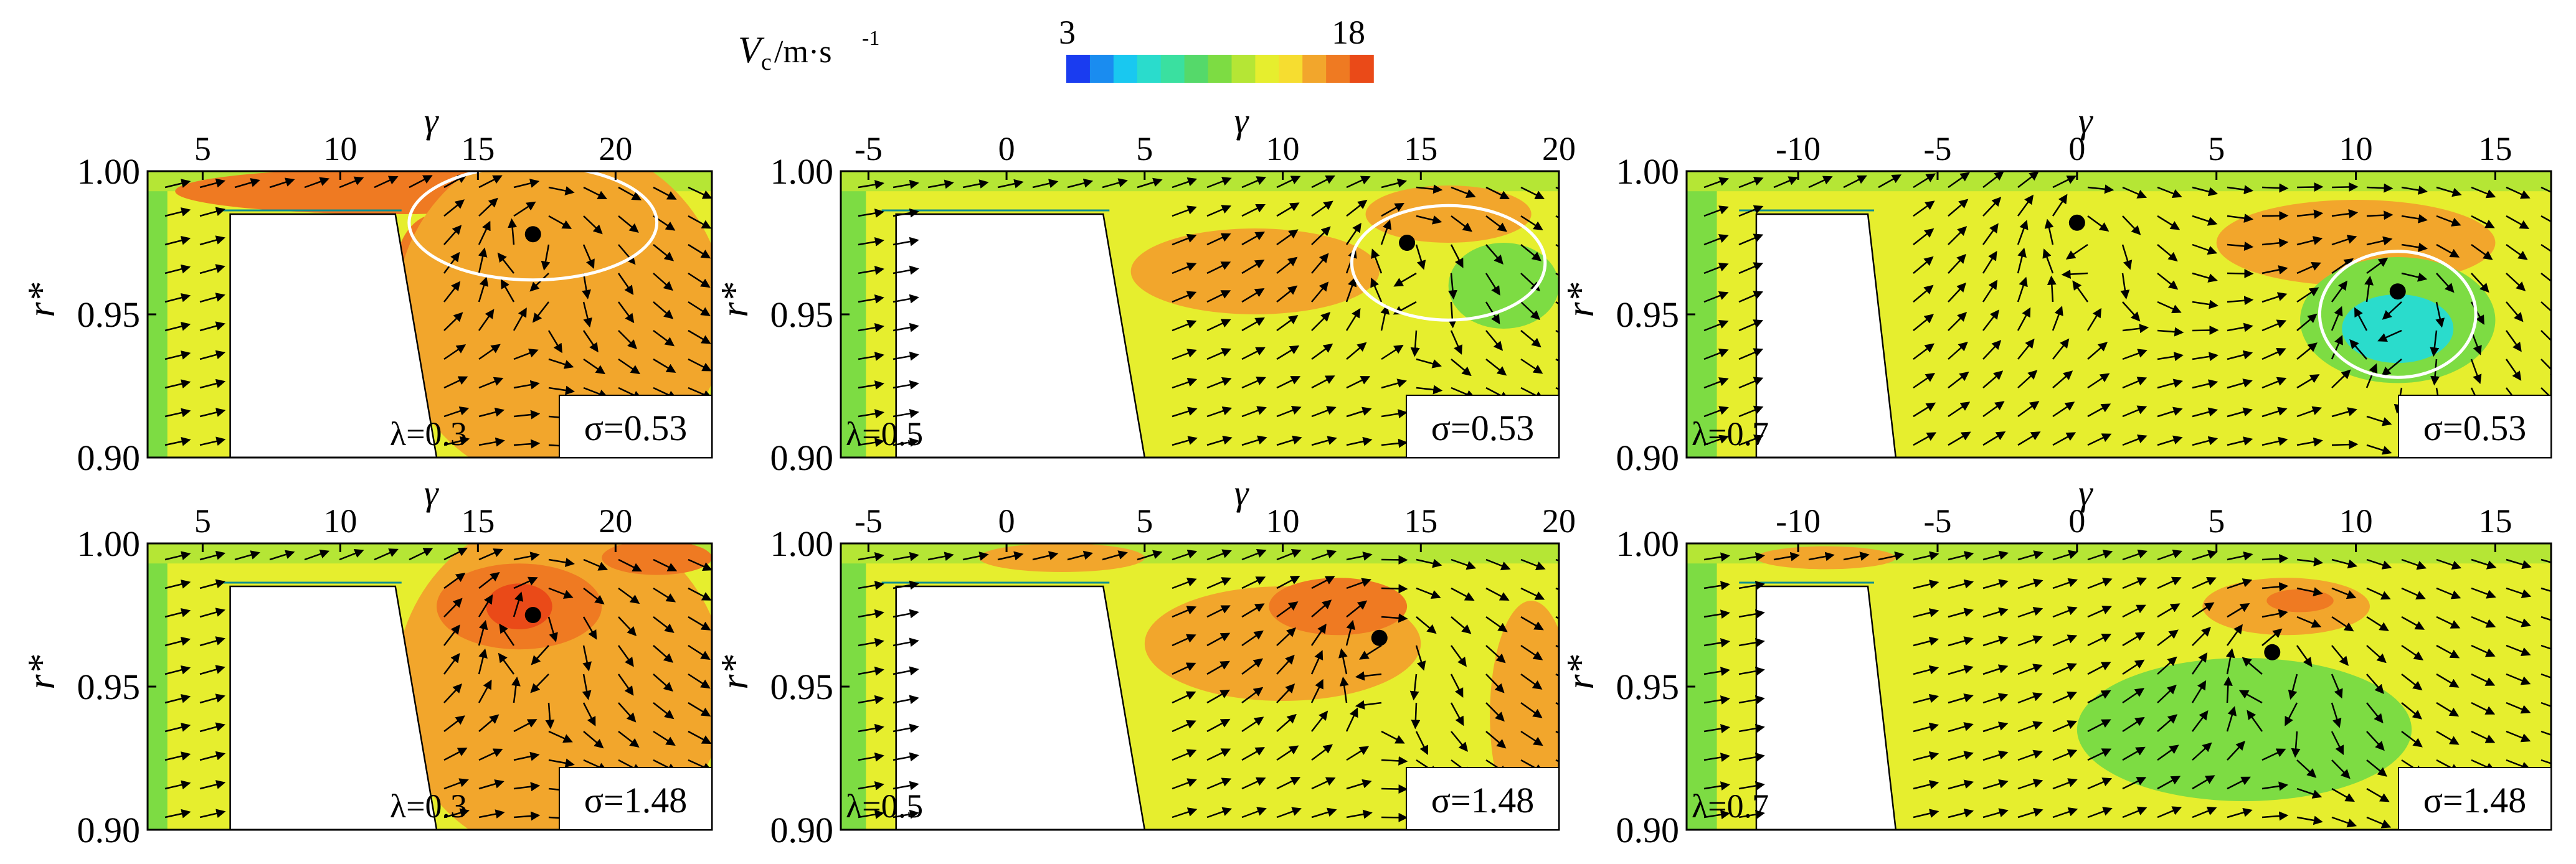 The image size is (2576, 864). I want to click on y-tick-label: 0.95, so click(1648, 314).